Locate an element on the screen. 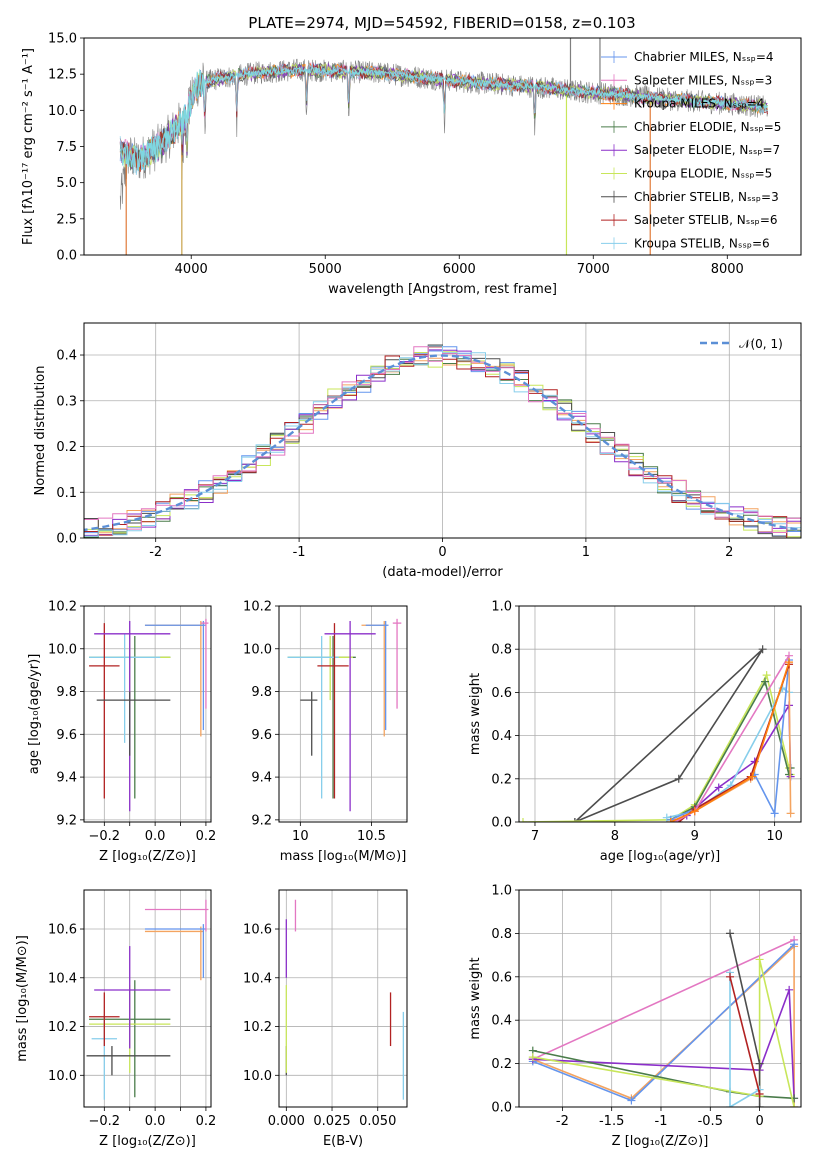 The height and width of the screenshot is (1170, 819). age_mass-xtick-label: 10 is located at coordinates (300, 836).